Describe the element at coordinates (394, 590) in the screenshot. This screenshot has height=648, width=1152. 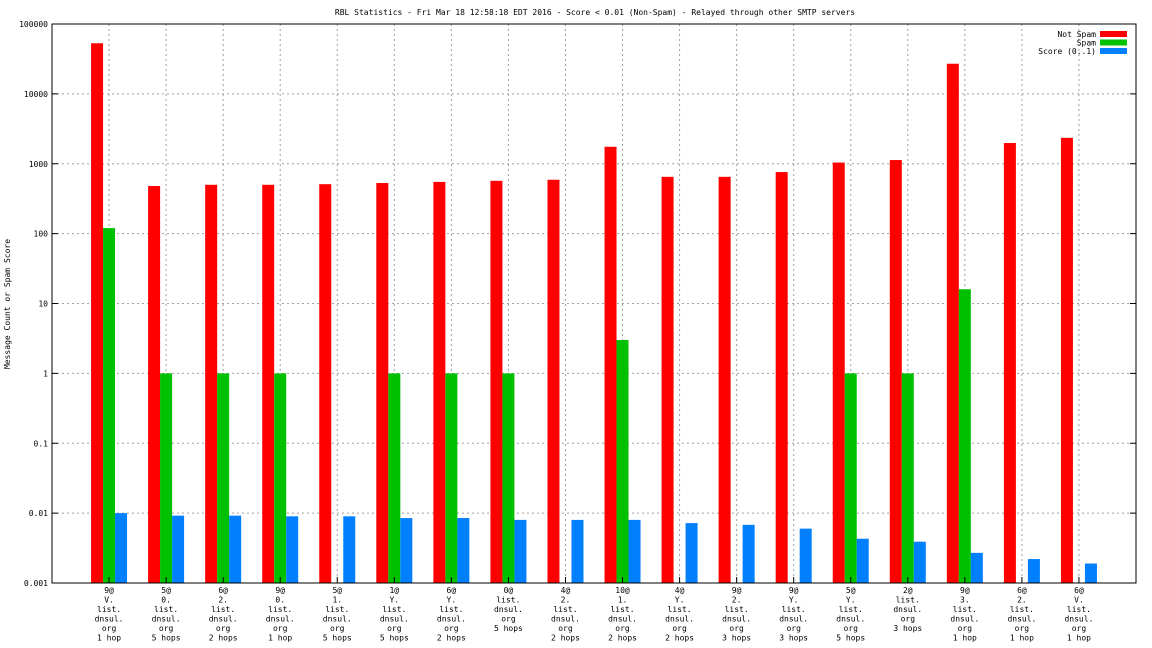
I see `x-tick-label: 1@` at that location.